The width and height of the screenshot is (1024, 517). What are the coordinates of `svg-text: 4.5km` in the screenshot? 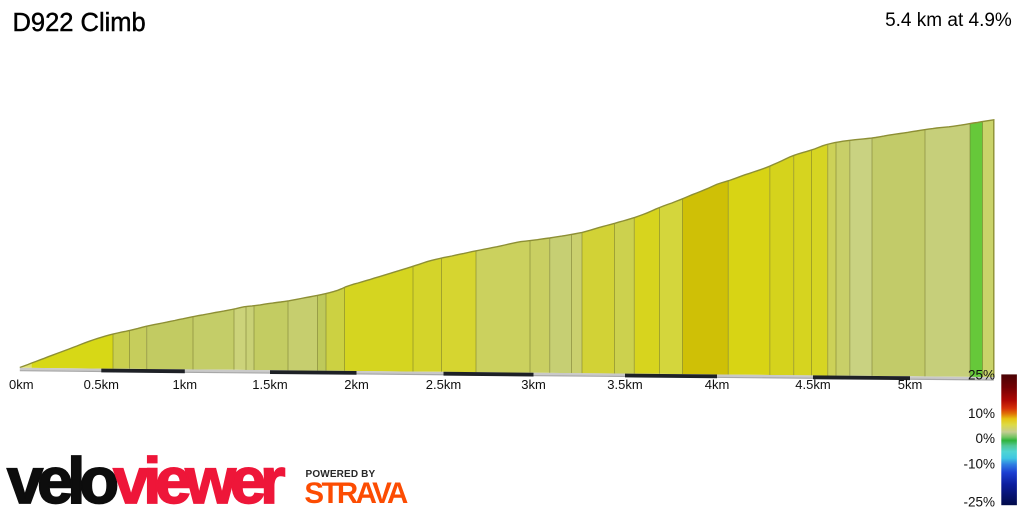 It's located at (812, 384).